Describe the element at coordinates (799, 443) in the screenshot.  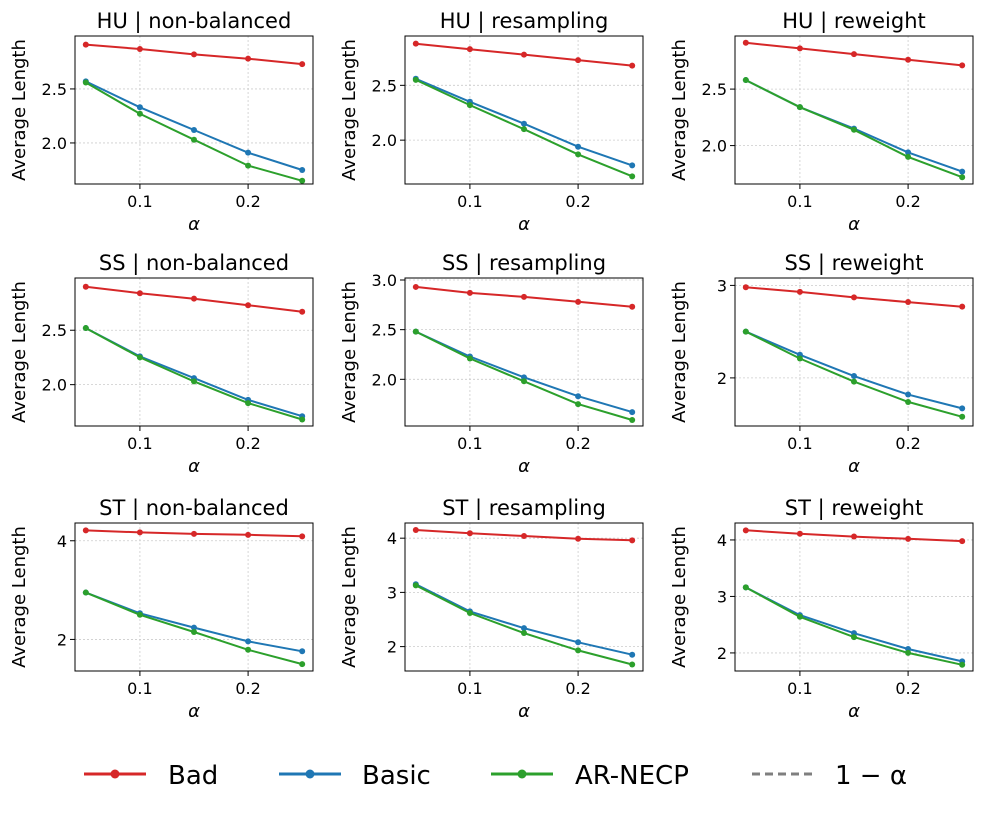
I see `panel-ss-reweight-xtick-label-0: 0.1` at that location.